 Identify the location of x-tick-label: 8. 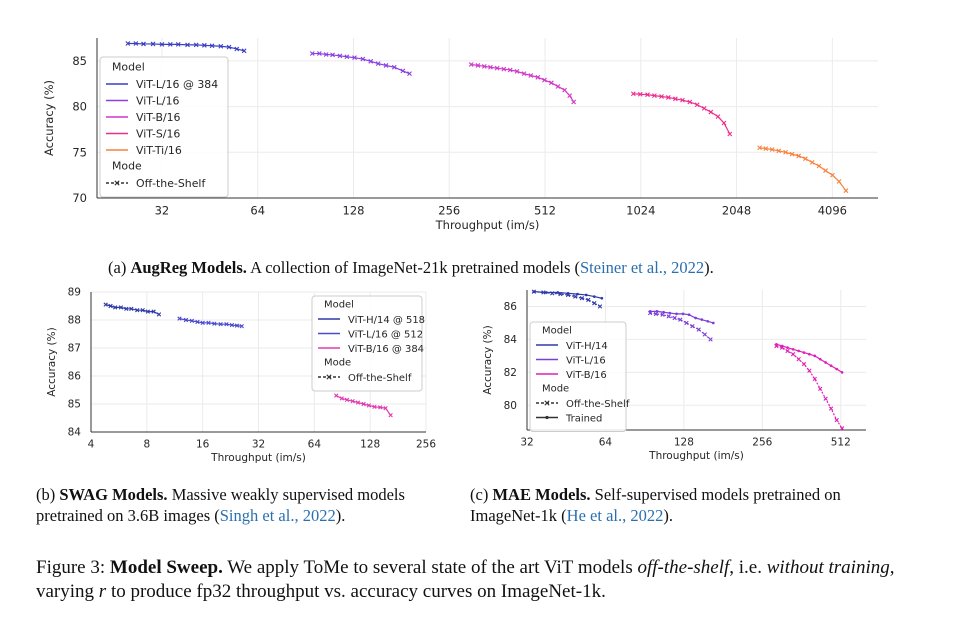
(146, 445).